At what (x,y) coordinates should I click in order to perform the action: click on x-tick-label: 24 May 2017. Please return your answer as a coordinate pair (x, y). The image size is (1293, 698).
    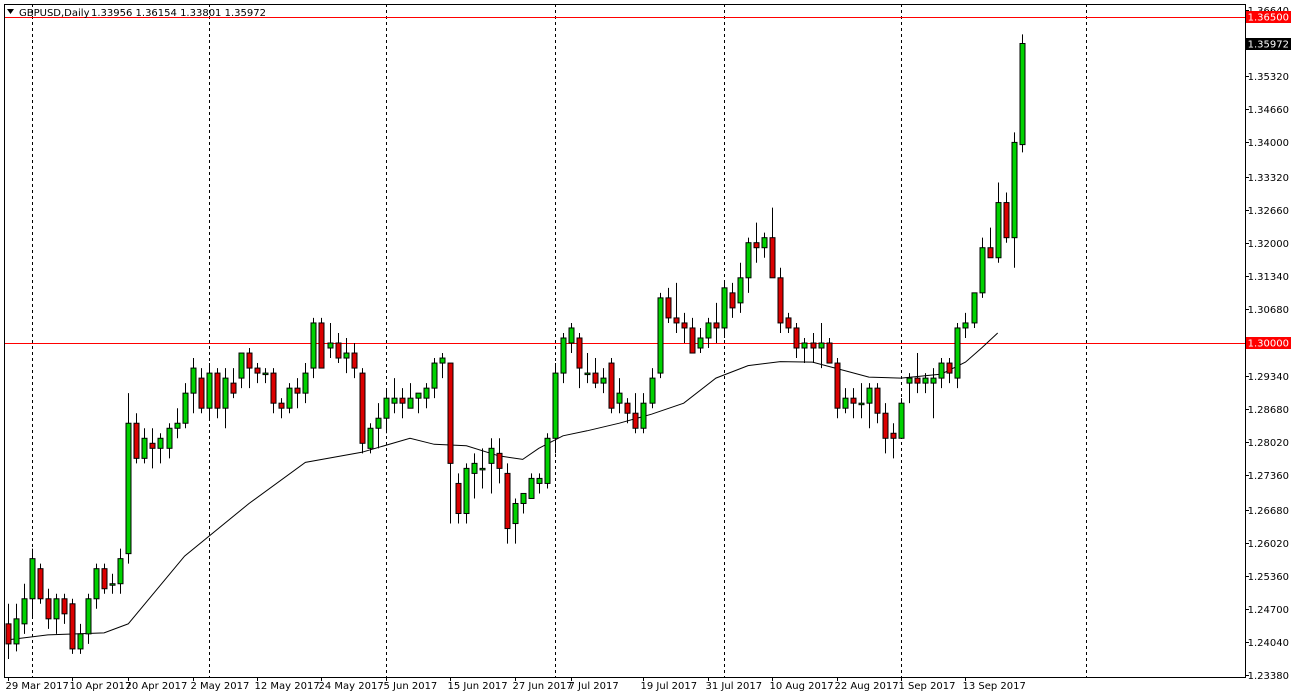
    Looking at the image, I should click on (351, 686).